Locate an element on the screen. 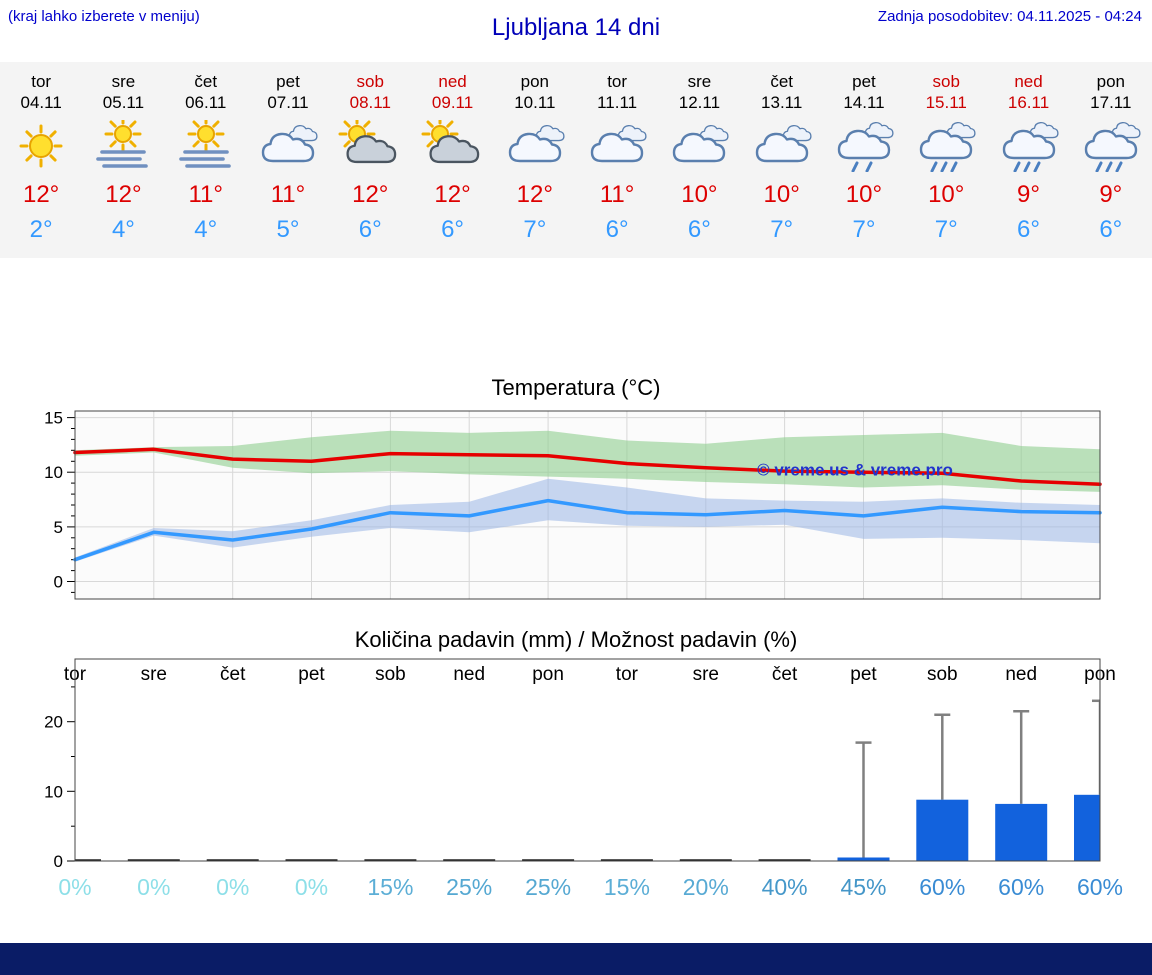 This screenshot has width=1152, height=975. forecast-day-05.11: sre 05.11 12° 4° is located at coordinates (123, 158).